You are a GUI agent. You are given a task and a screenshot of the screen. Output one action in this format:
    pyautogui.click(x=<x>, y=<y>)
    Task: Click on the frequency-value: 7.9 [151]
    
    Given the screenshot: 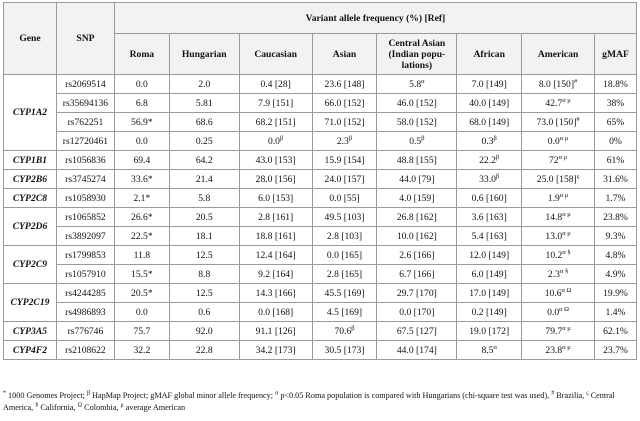 What is the action you would take?
    pyautogui.click(x=276, y=103)
    